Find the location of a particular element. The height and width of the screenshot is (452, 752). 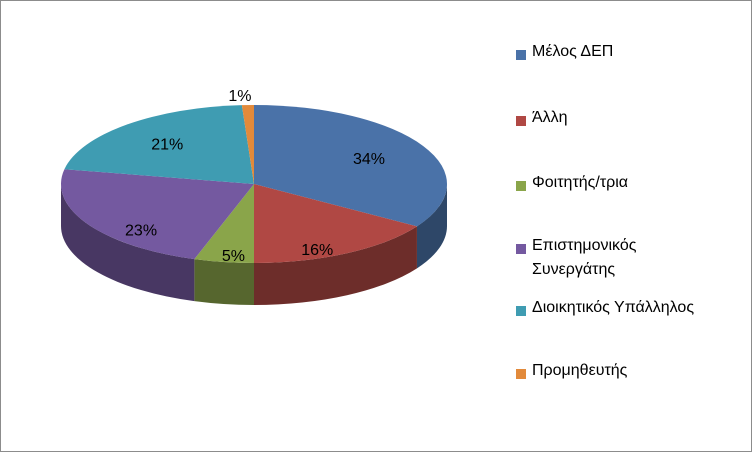

pie-slice-φοιτητής-τρια is located at coordinates (224, 223).